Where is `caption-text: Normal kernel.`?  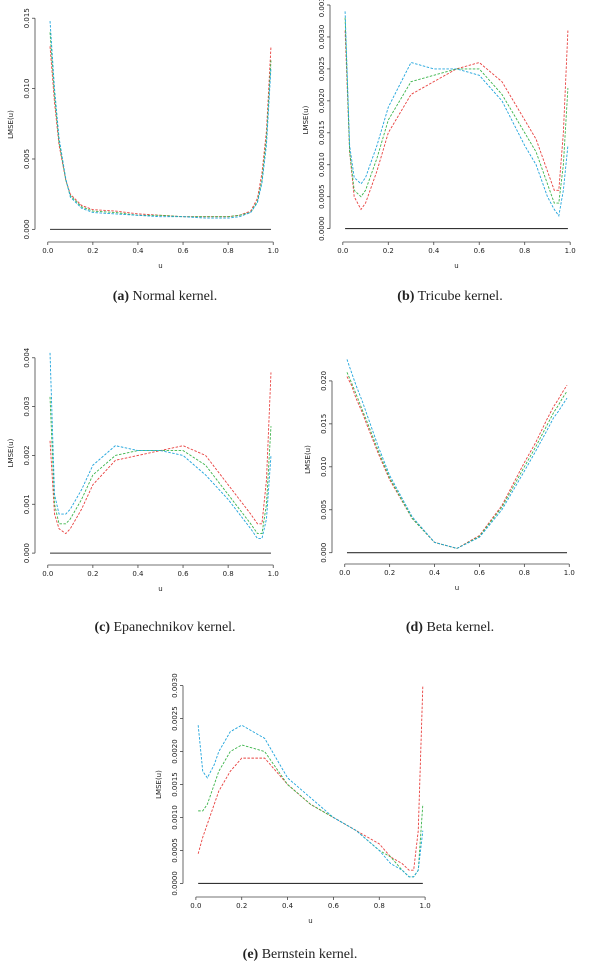 caption-text: Normal kernel. is located at coordinates (175, 296).